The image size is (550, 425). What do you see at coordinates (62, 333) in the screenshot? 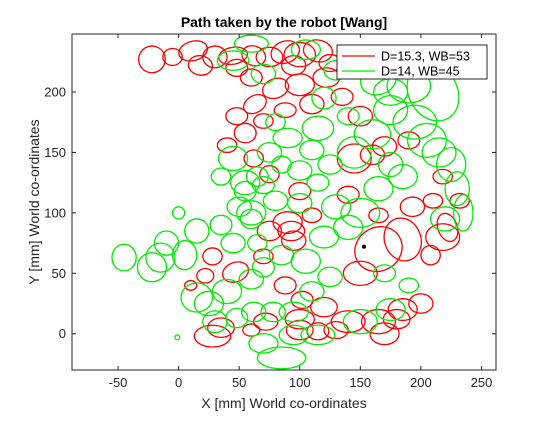
I see `y-tick-label-1: 0` at bounding box center [62, 333].